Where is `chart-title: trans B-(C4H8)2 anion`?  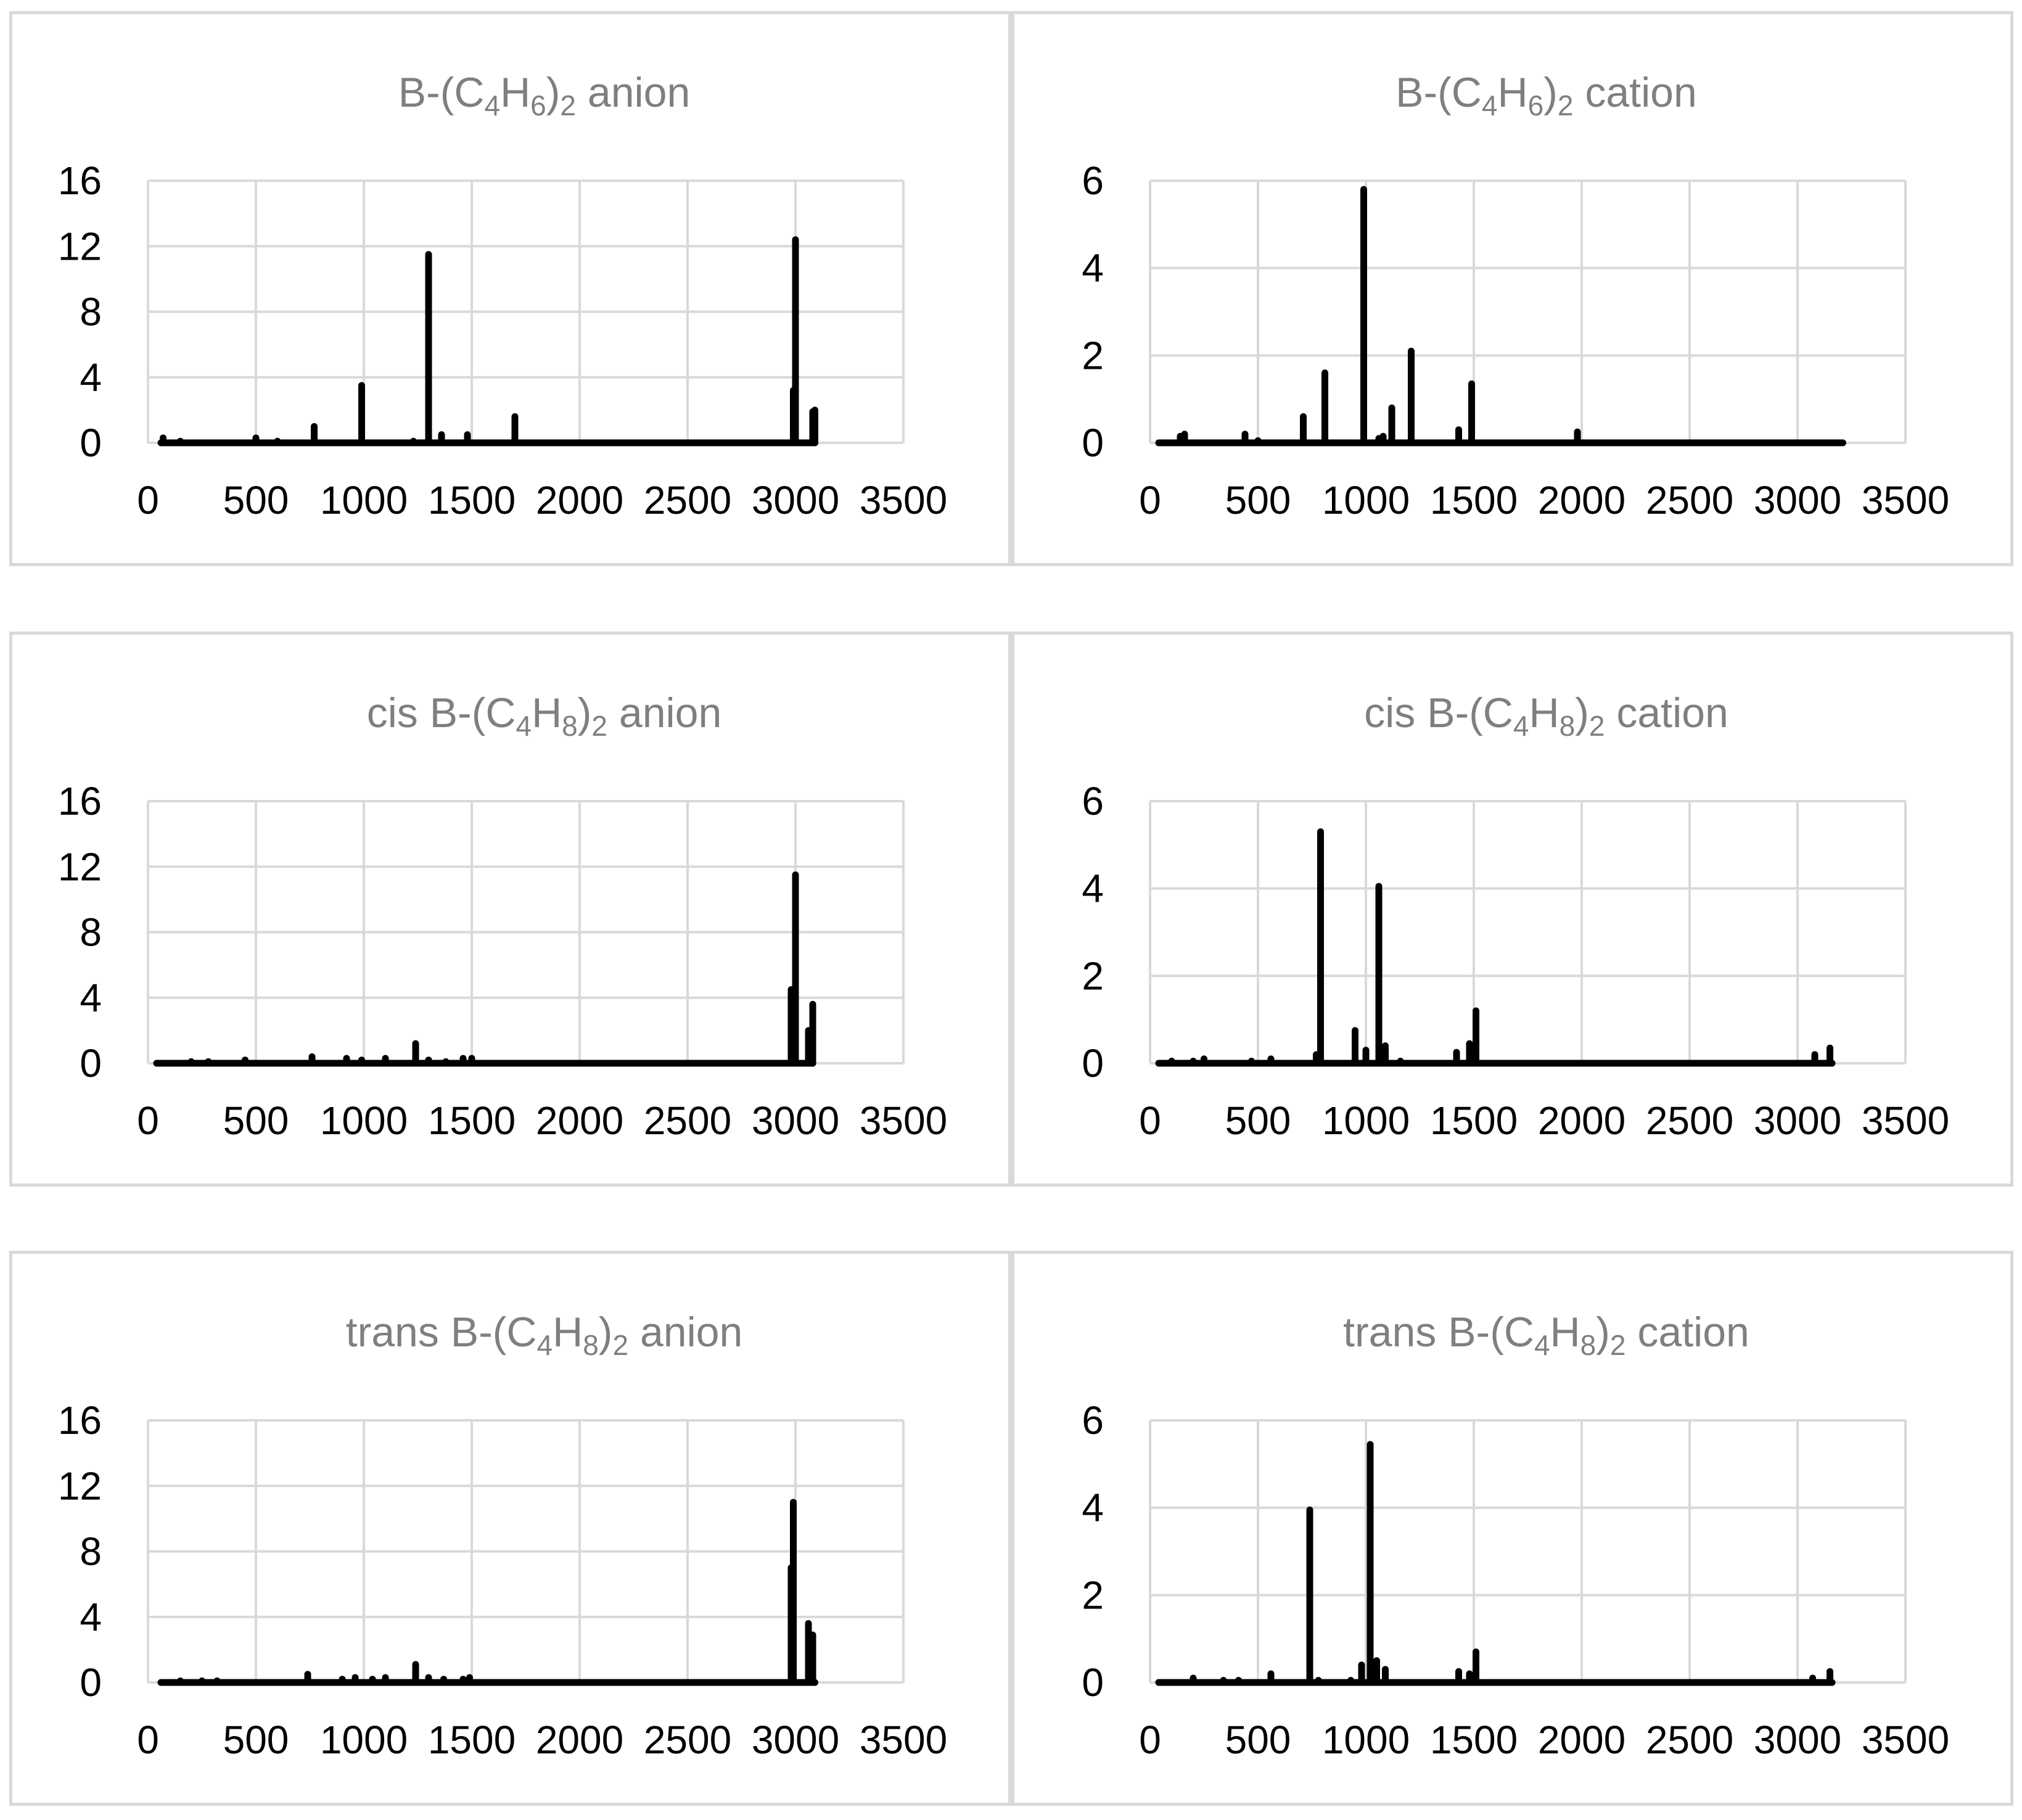 chart-title: trans B-(C4H8)2 anion is located at coordinates (544, 1335).